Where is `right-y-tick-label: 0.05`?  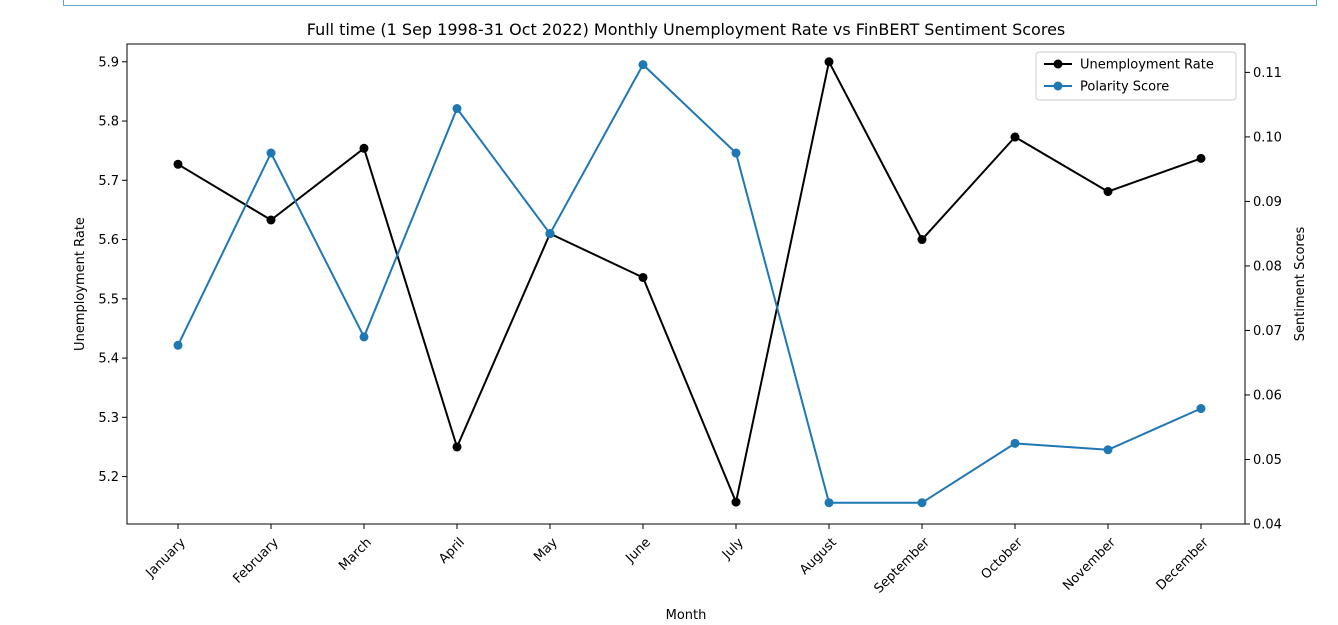 right-y-tick-label: 0.05 is located at coordinates (1267, 460).